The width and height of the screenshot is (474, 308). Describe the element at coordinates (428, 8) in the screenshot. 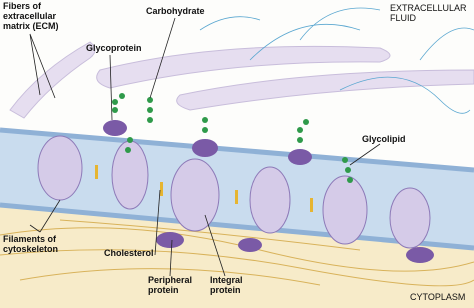

I see `label: EXTRACELLULAR` at that location.